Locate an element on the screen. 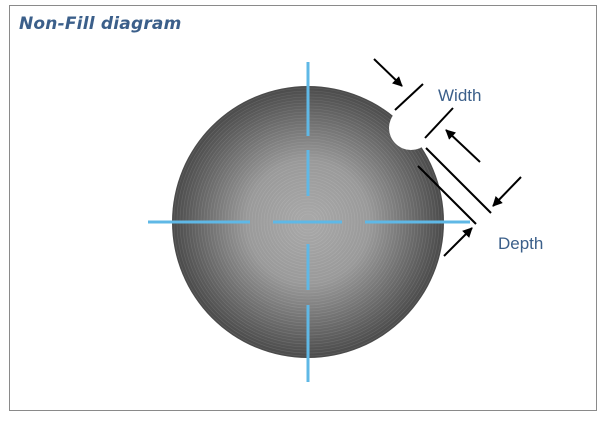  depth-label: Depth is located at coordinates (520, 243).